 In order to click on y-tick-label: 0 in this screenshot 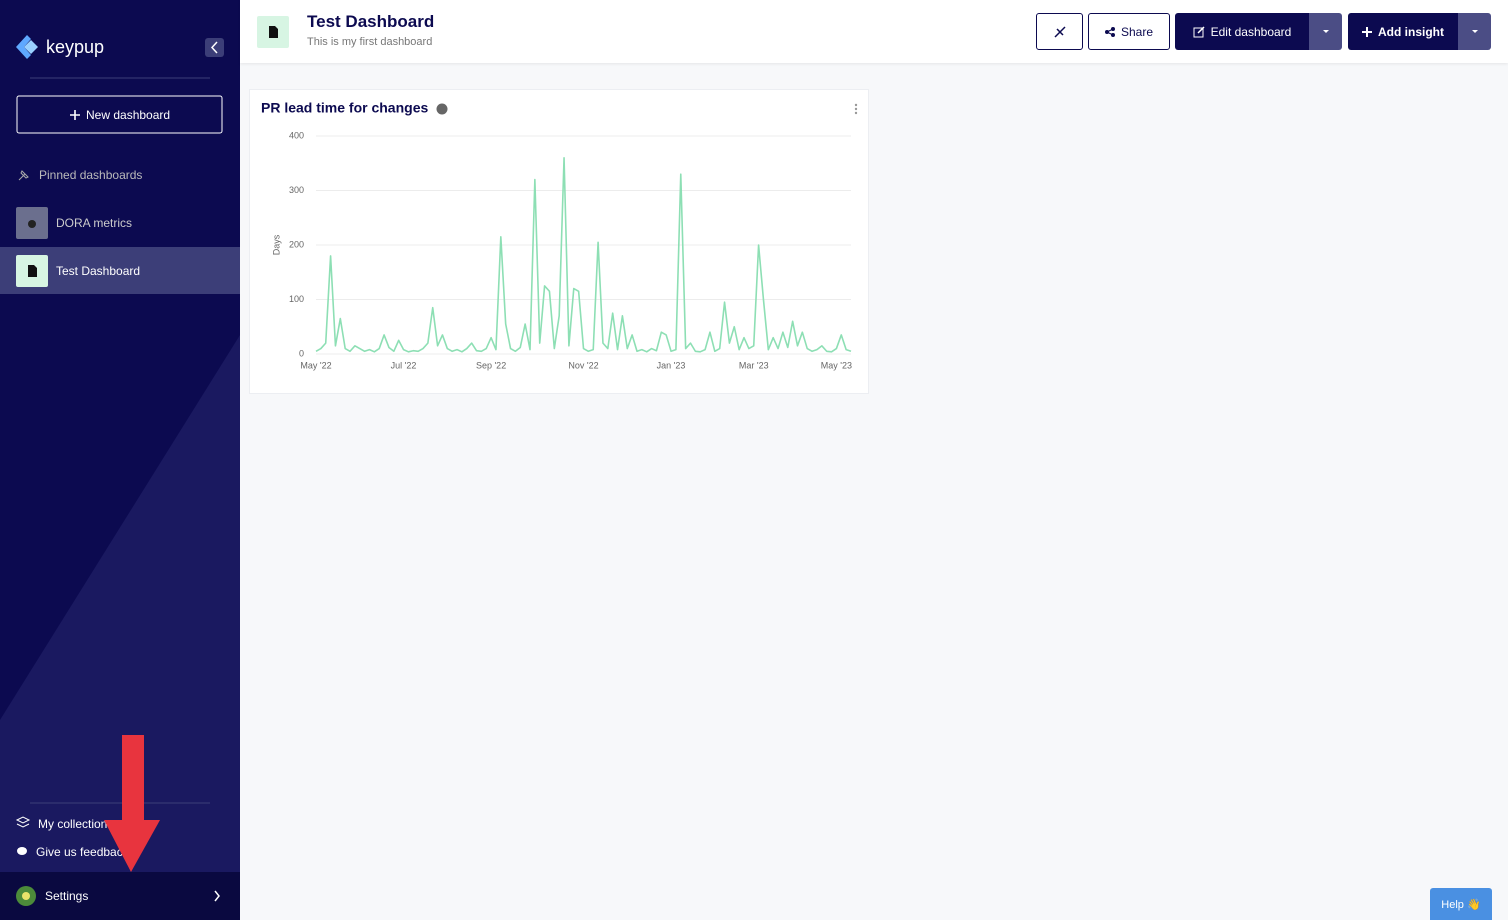, I will do `click(301, 353)`.